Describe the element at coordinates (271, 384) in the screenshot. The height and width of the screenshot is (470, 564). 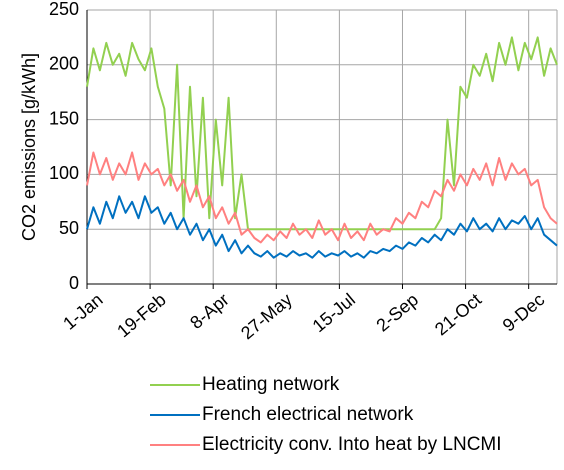
I see `legend-label: Heating network` at that location.